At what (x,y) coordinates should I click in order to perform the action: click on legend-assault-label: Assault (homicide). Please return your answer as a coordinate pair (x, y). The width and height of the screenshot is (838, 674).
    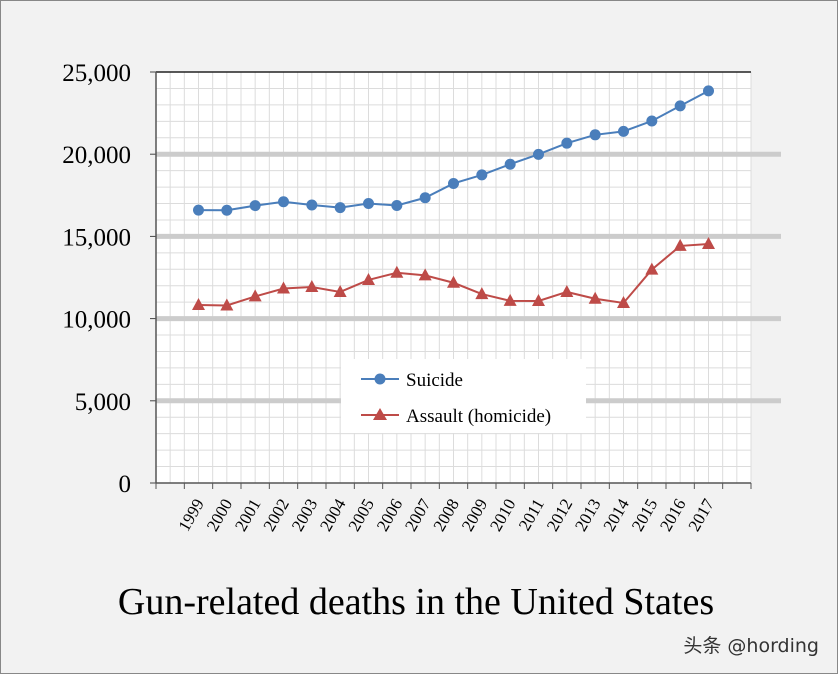
    Looking at the image, I should click on (478, 416).